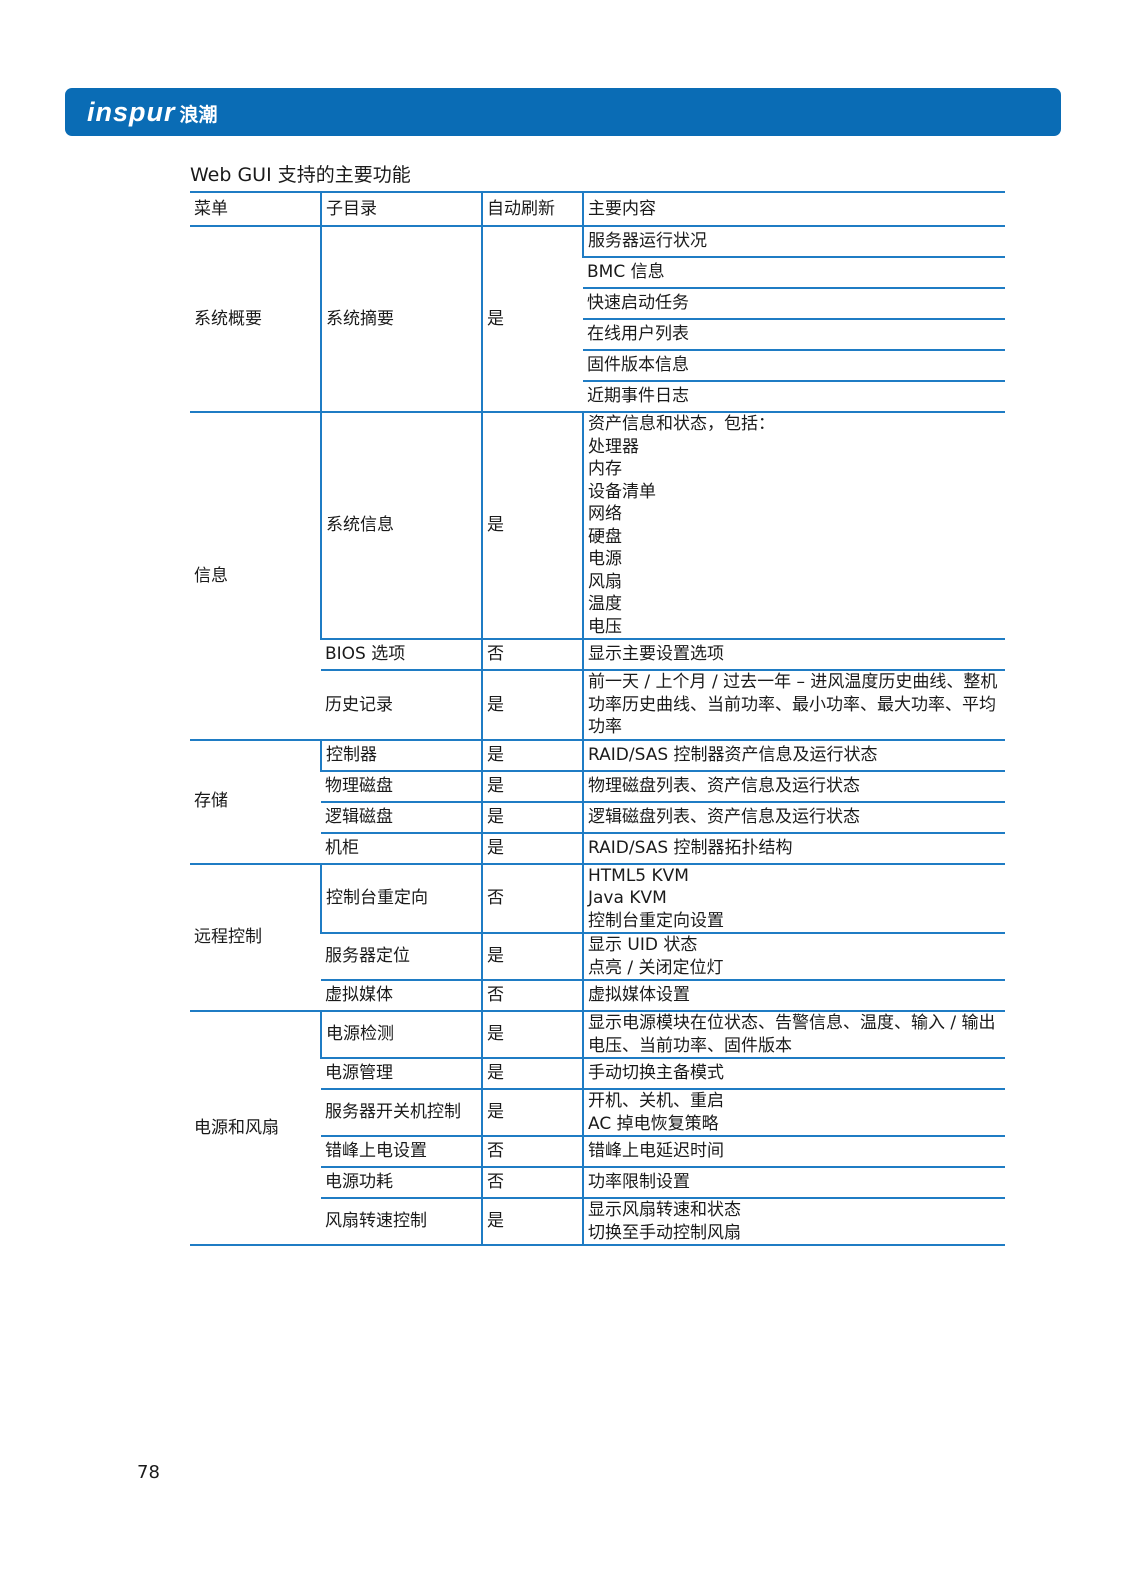  What do you see at coordinates (793, 1221) in the screenshot?
I see `content-cell: 显示风扇转速和状态 切换至手动控制风扇` at bounding box center [793, 1221].